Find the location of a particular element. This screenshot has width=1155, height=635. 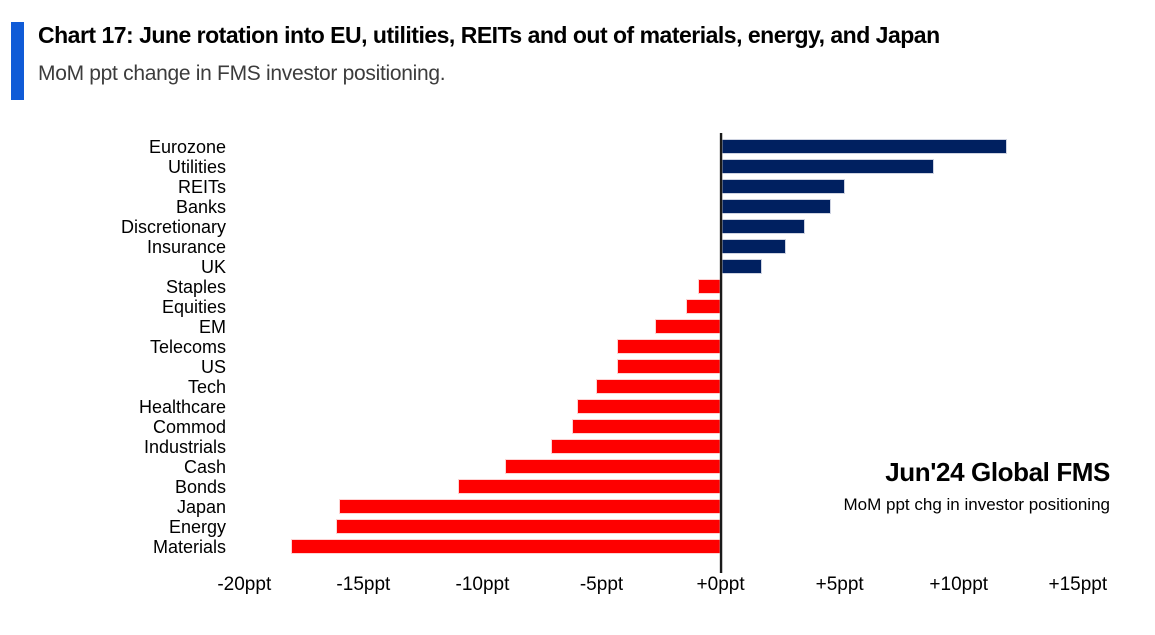

category-label-insurance: Insurance is located at coordinates (186, 247).